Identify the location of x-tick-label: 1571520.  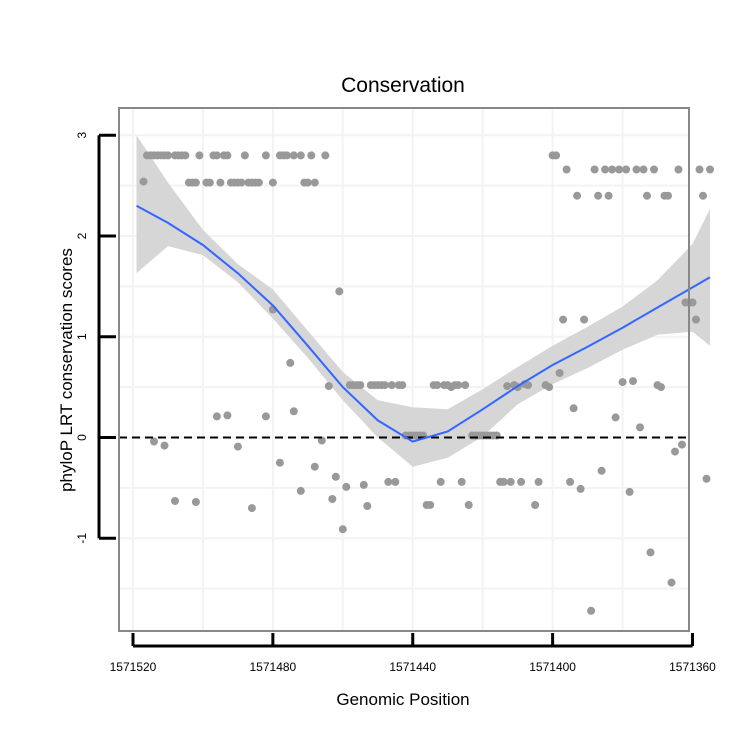
(133, 667).